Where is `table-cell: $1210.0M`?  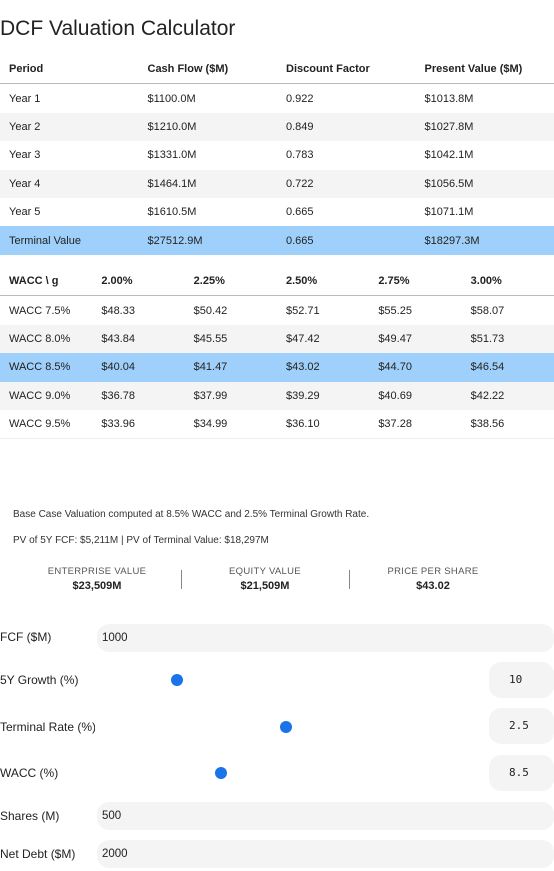 table-cell: $1210.0M is located at coordinates (172, 126).